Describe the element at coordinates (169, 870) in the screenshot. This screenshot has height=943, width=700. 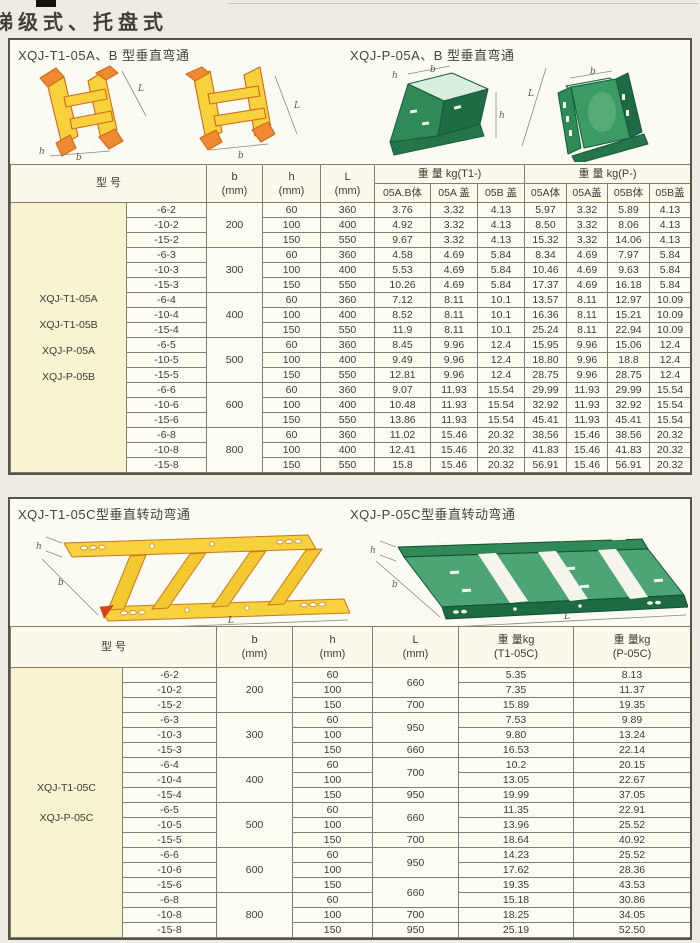
I see `model-suffix-cell: -10-6` at that location.